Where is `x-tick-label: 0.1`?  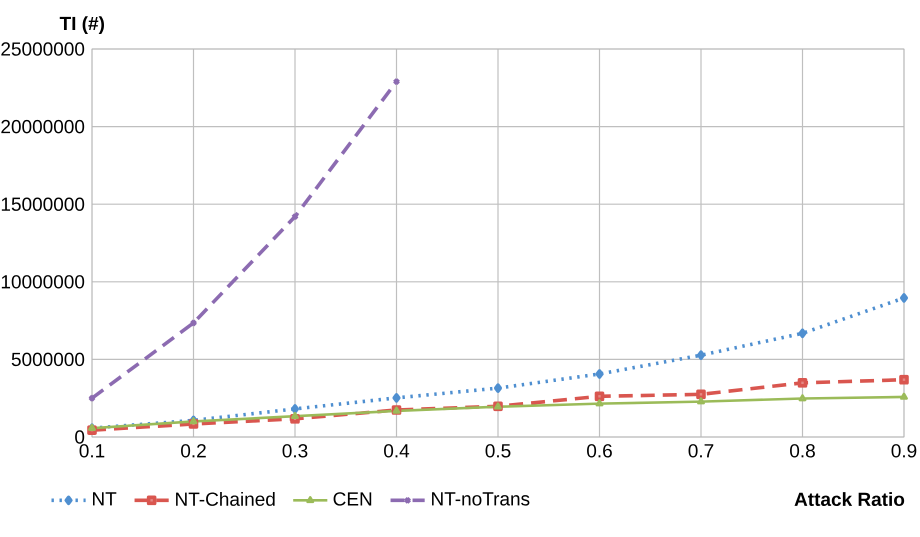 x-tick-label: 0.1 is located at coordinates (92, 451).